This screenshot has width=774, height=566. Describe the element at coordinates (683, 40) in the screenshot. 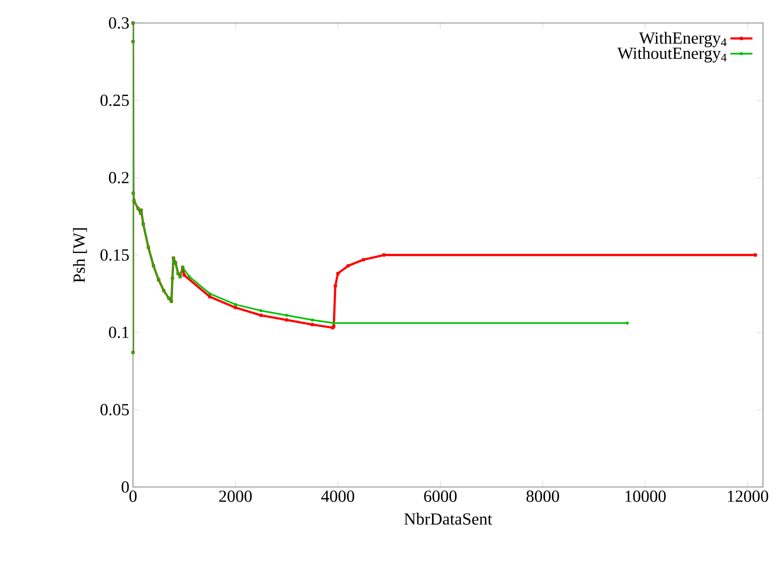

I see `legend-label: WithEnergy$_{4}$` at that location.